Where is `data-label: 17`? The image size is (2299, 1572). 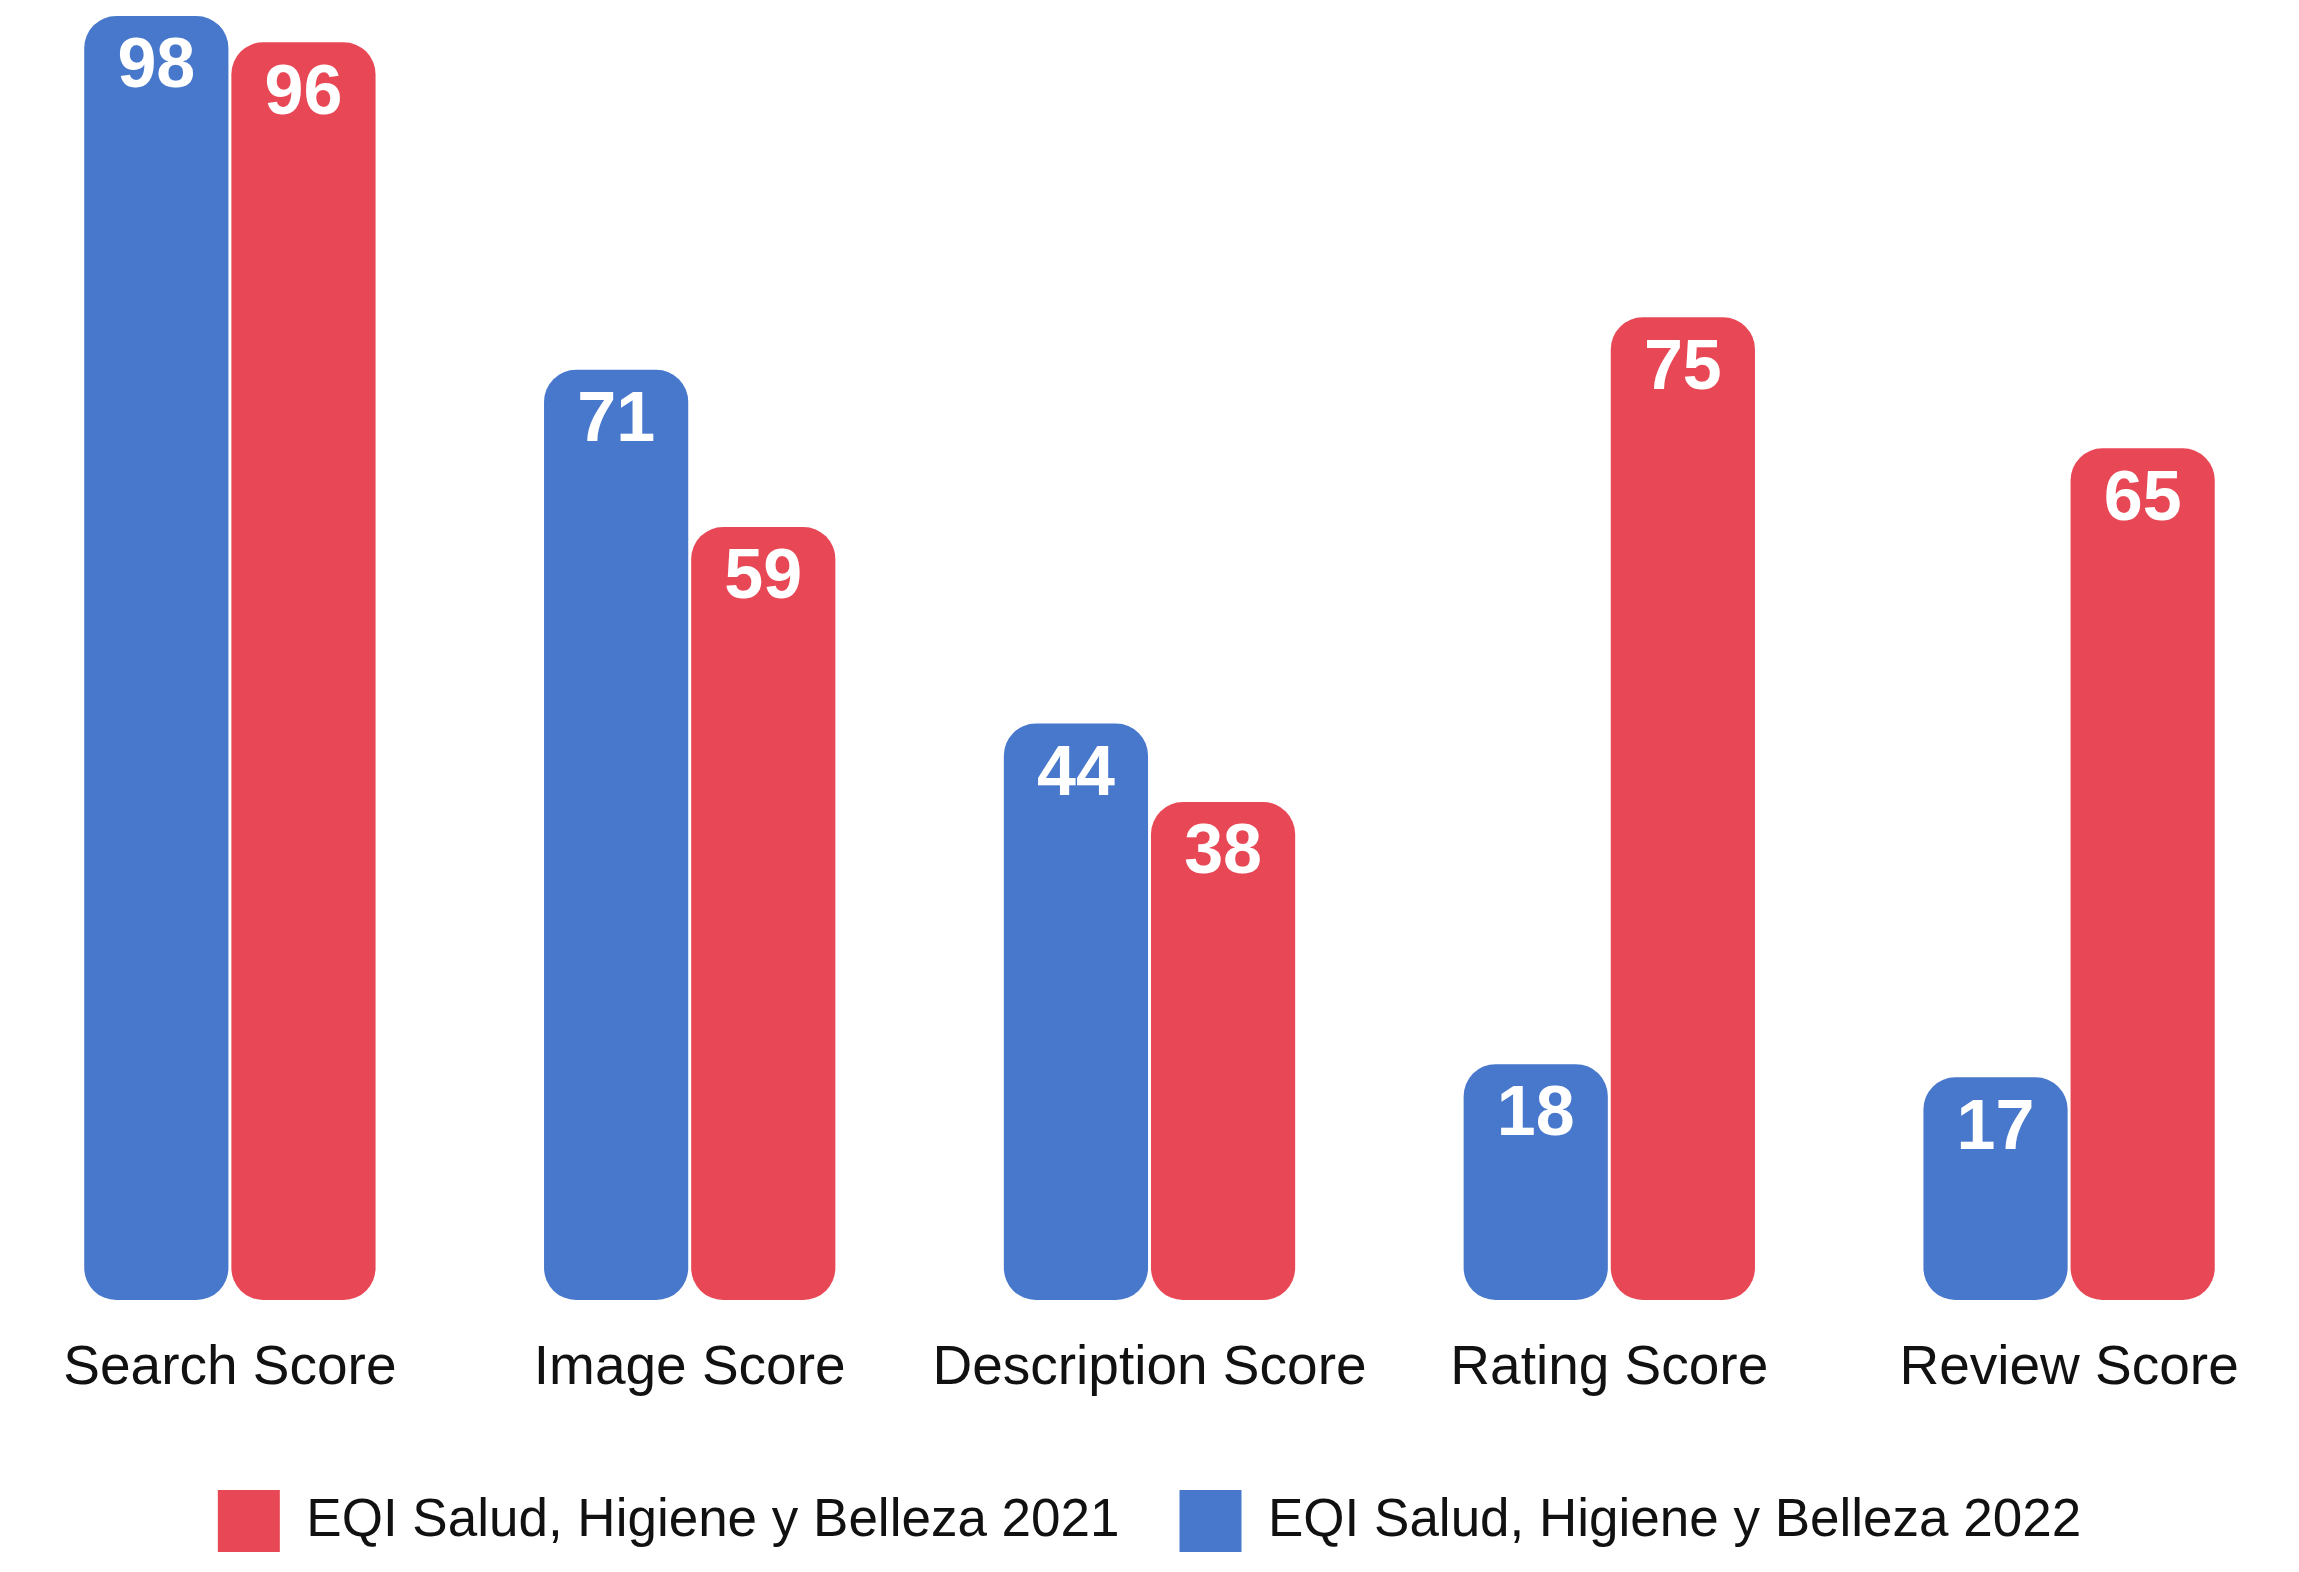 data-label: 17 is located at coordinates (1995, 1124).